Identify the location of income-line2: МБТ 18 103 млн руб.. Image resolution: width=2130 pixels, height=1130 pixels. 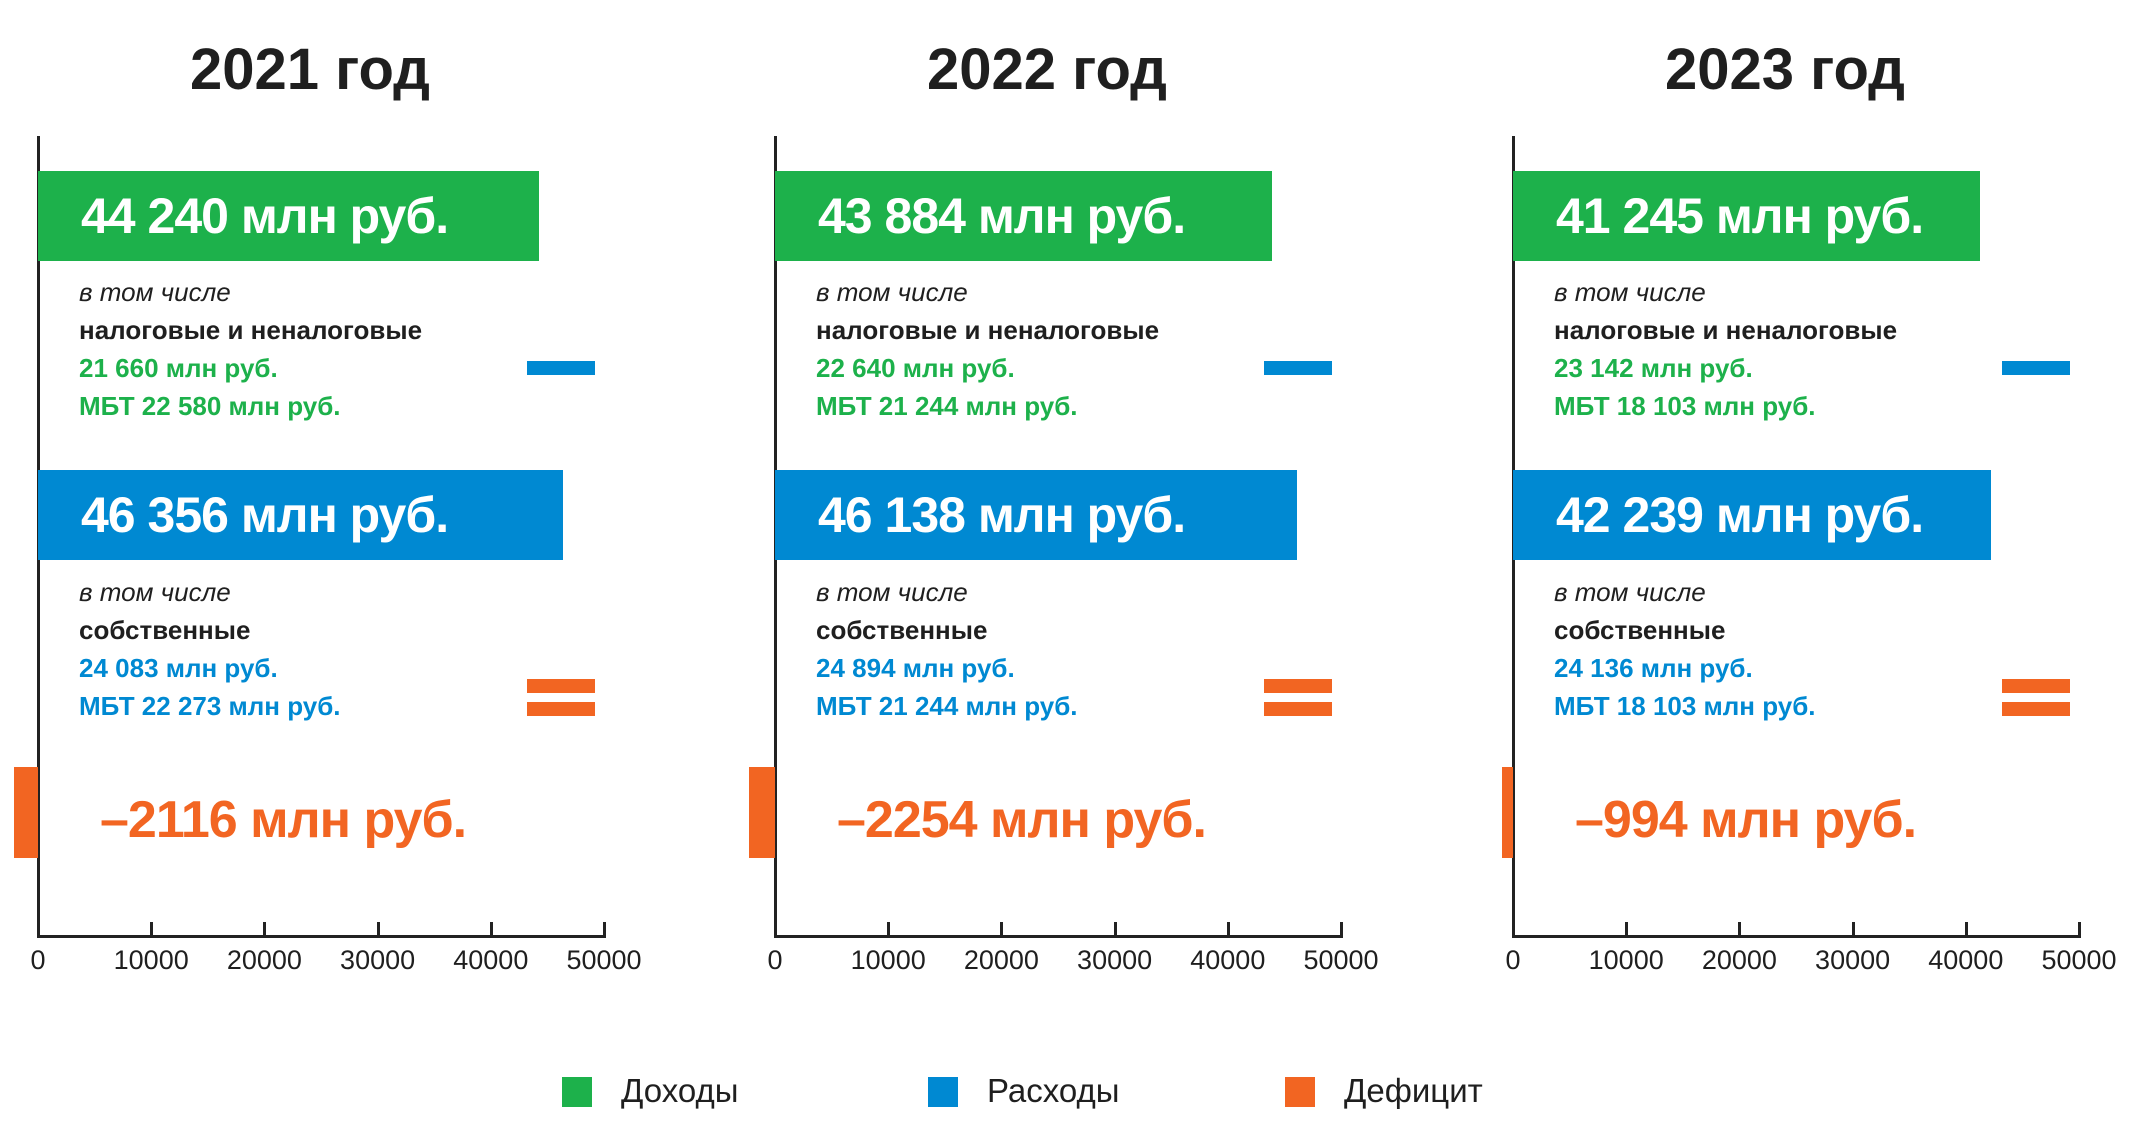
(1685, 406).